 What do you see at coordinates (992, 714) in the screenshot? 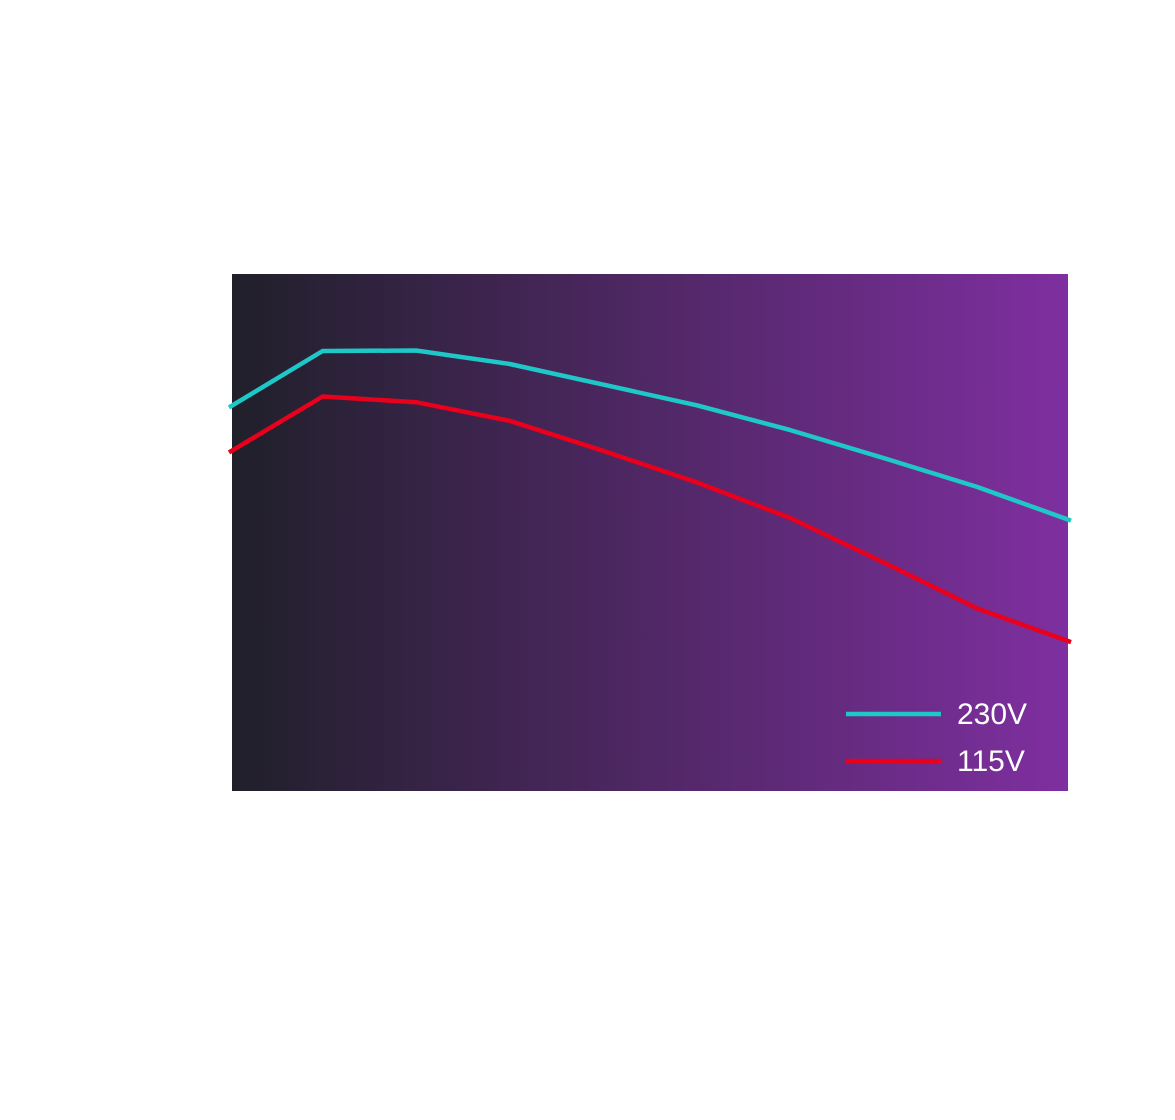
I see `legend-label: 230V` at bounding box center [992, 714].